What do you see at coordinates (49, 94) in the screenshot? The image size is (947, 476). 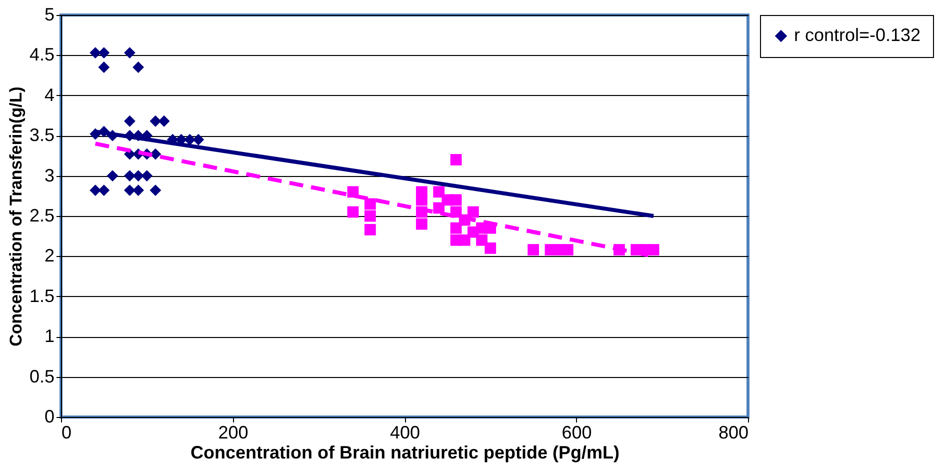 I see `y-tick-label: 4` at bounding box center [49, 94].